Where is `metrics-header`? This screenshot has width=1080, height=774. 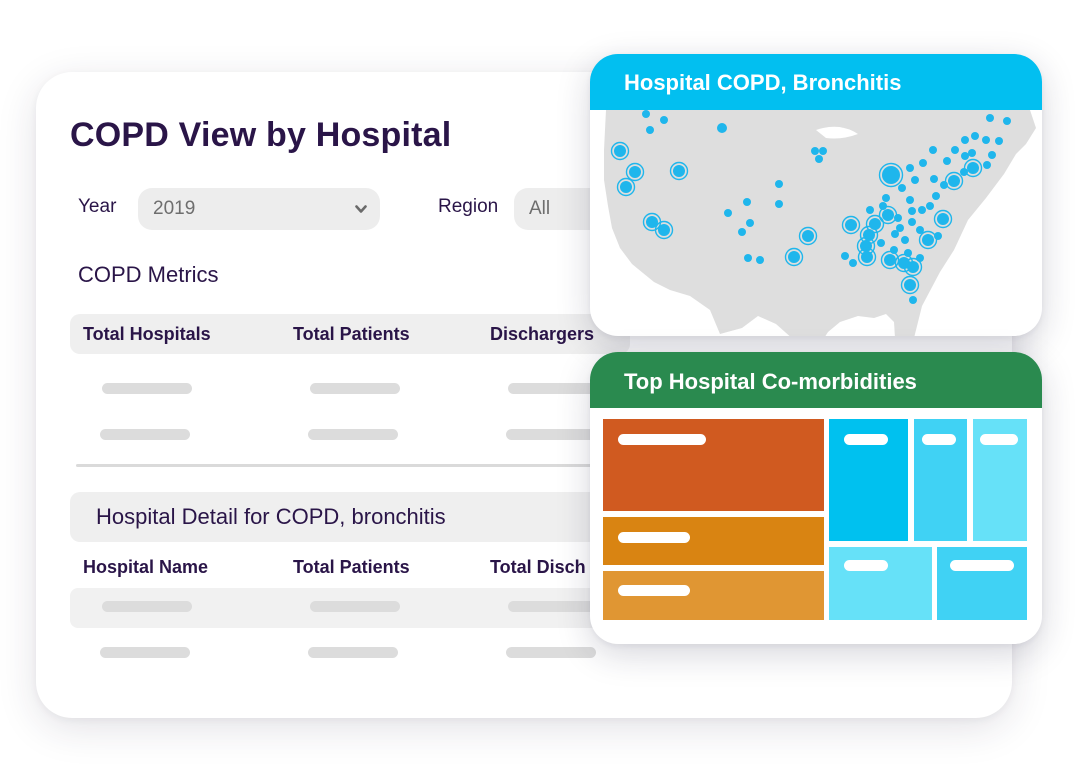
metrics-header is located at coordinates (350, 334).